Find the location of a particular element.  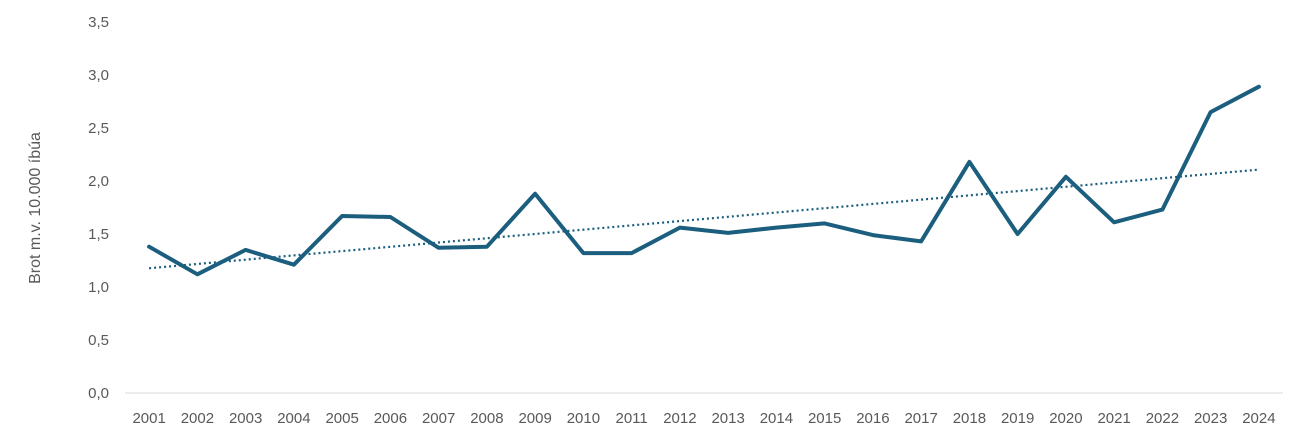

y-tick-label: 0,0 is located at coordinates (98, 393).